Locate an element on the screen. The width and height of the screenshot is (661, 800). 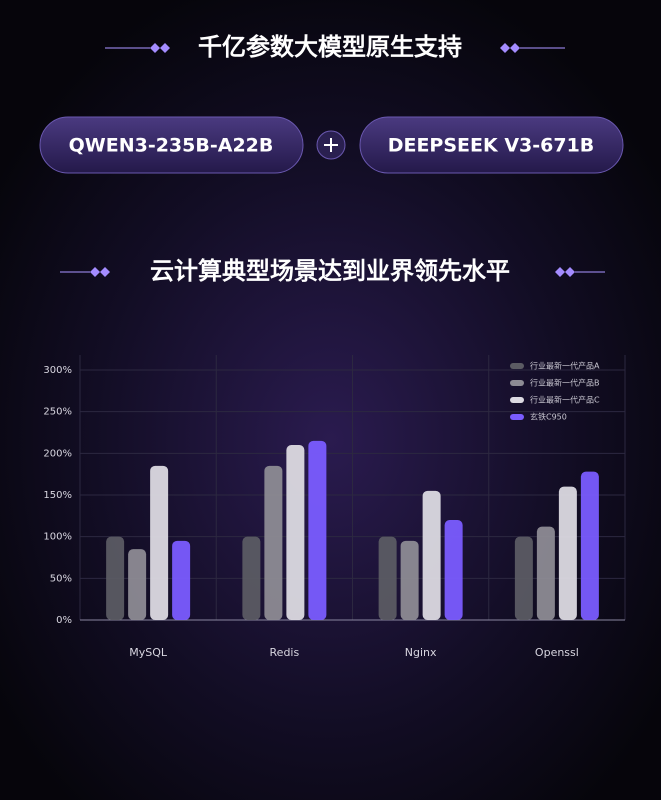
model-name: DEEPSEEK V3-671B is located at coordinates (491, 146).